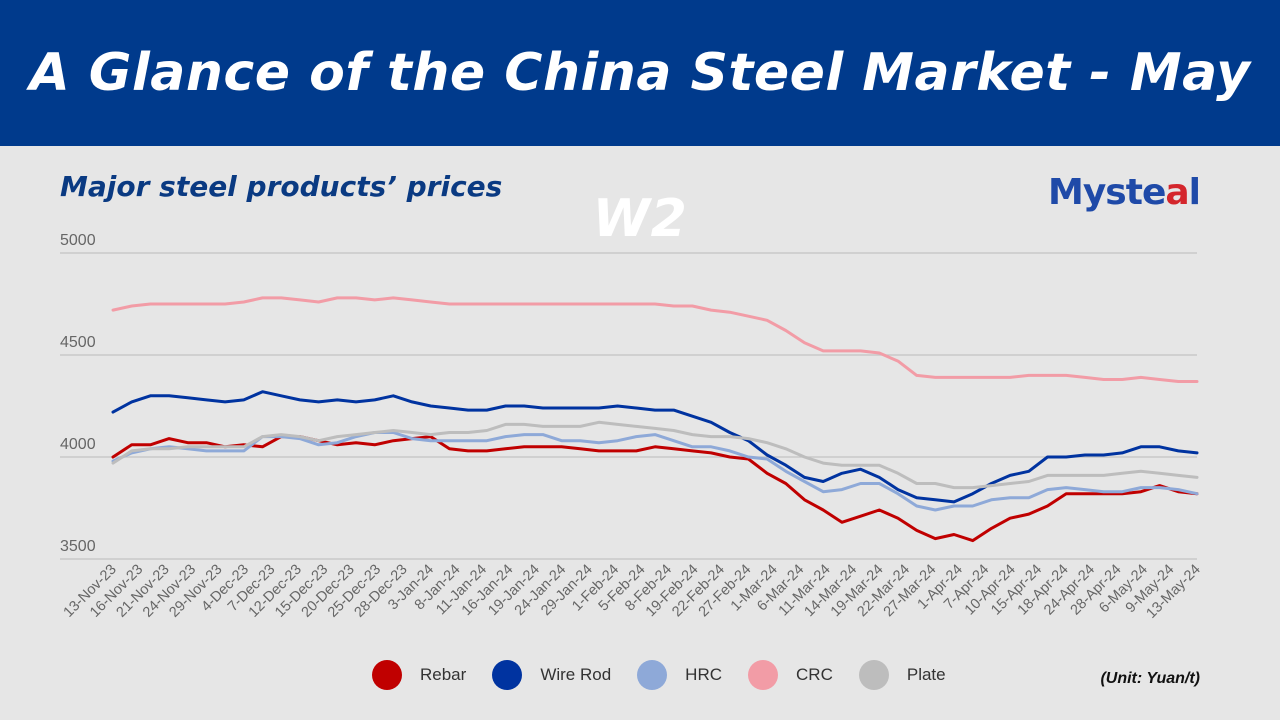 Image resolution: width=1280 pixels, height=720 pixels. I want to click on series-line-wire-rod, so click(655, 447).